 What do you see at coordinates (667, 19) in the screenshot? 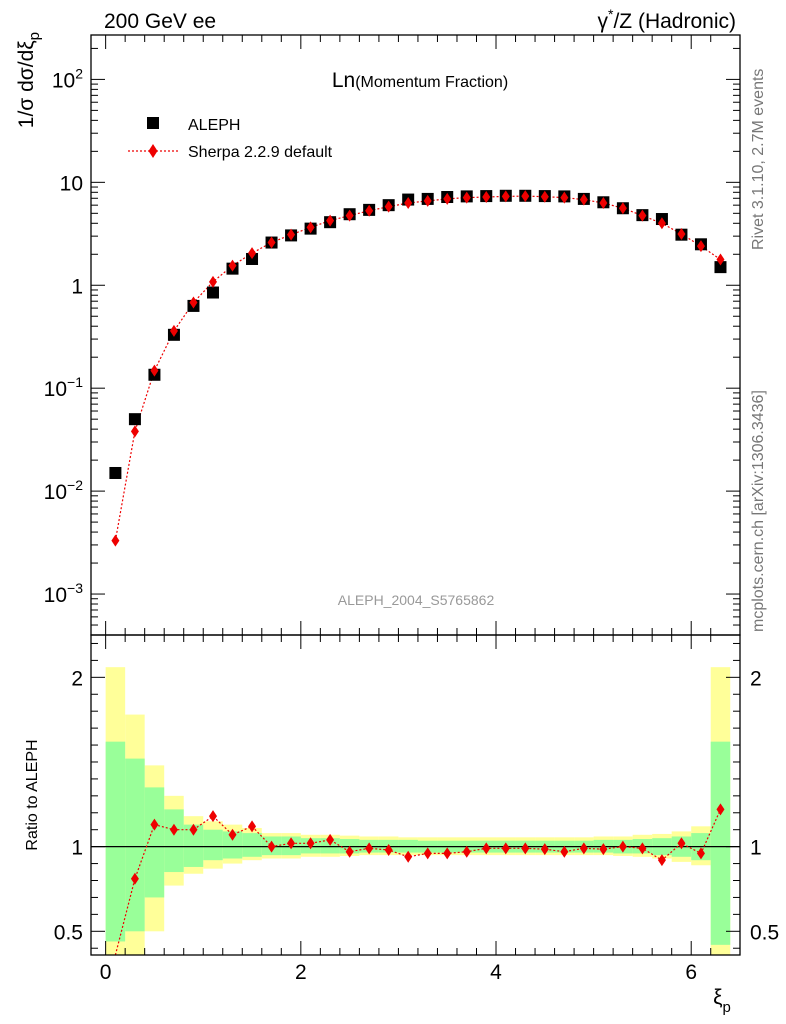
I see `header-right-label: γ*/Z (Hadronic)` at bounding box center [667, 19].